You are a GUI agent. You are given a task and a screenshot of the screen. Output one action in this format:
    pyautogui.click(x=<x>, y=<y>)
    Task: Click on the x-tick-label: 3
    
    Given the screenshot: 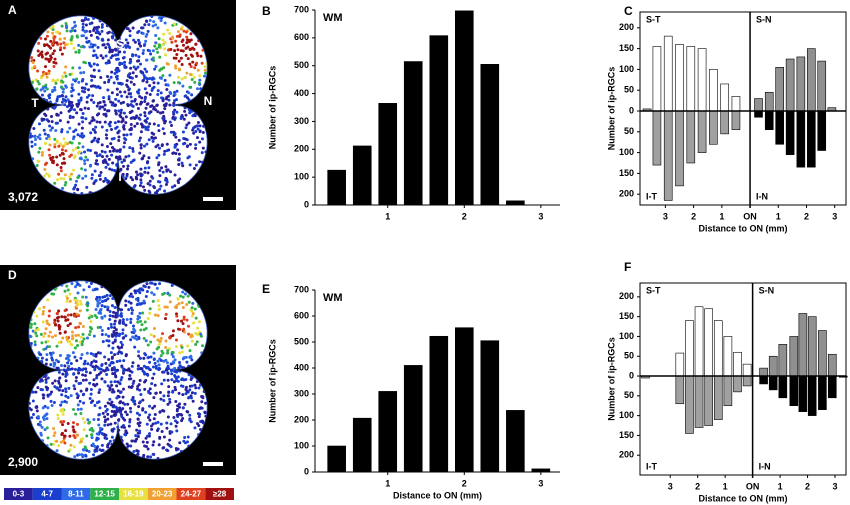 What is the action you would take?
    pyautogui.click(x=540, y=483)
    